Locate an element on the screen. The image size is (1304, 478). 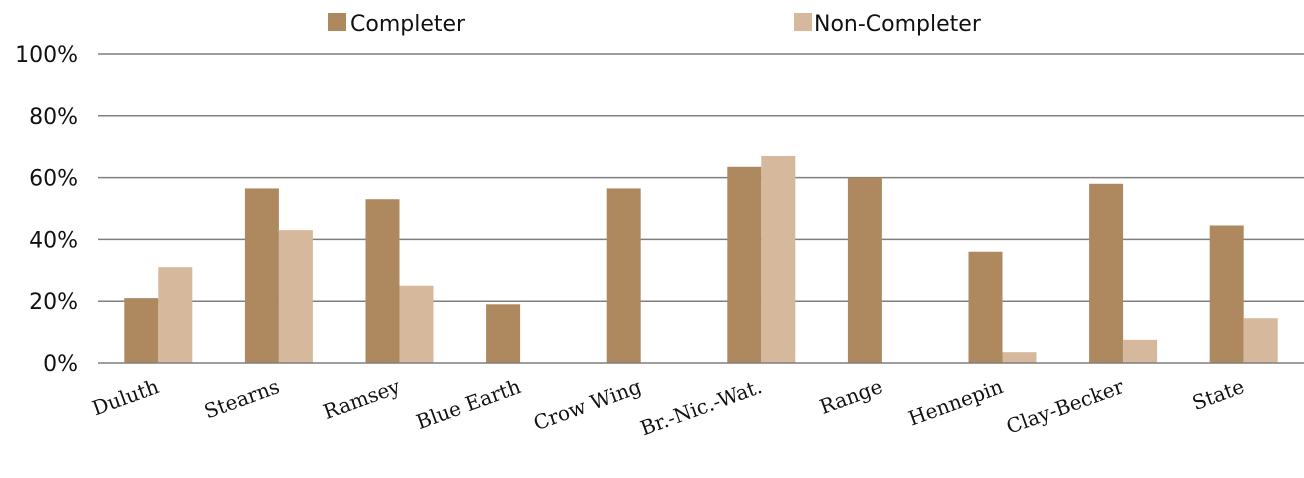
category-label: Clay-Becker is located at coordinates (1065, 406).